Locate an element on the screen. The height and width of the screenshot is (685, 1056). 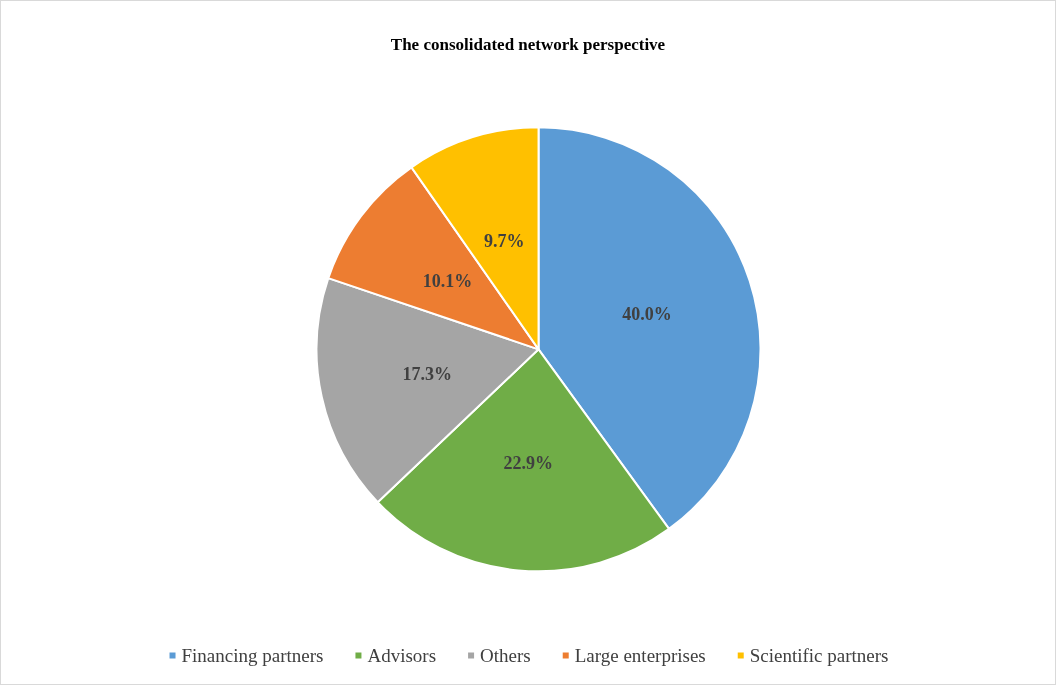
legend-label: Large enterprises is located at coordinates (640, 655).